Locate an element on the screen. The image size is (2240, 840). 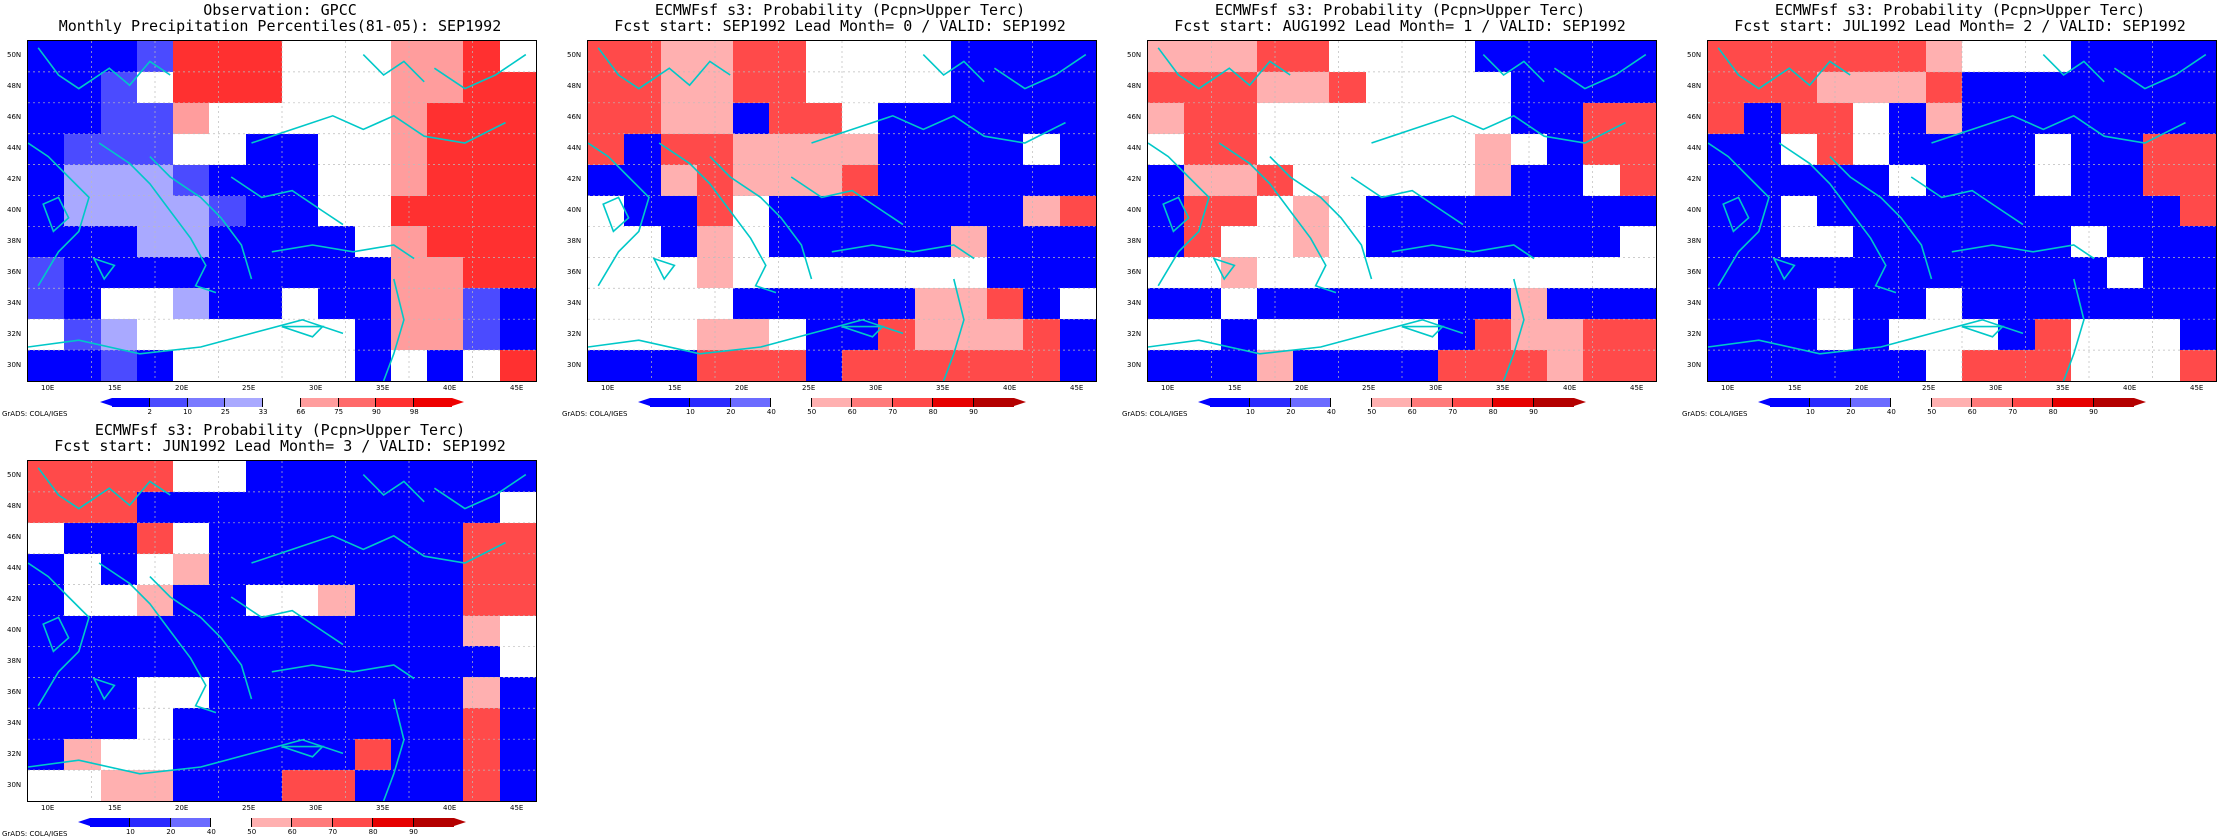
lon-label: 40E is located at coordinates (450, 808).